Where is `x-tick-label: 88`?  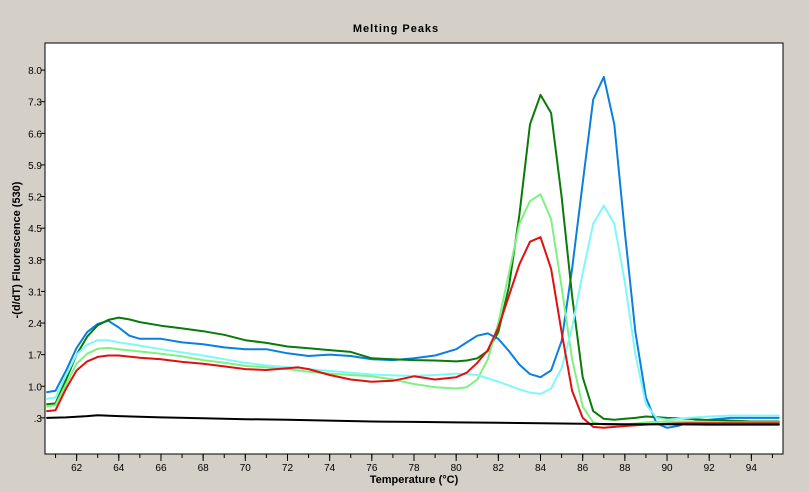 x-tick-label: 88 is located at coordinates (625, 468).